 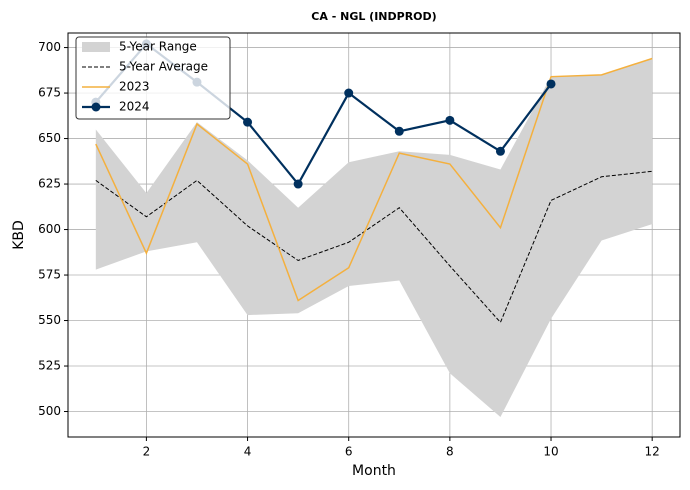 I want to click on y-tick-label: 625, so click(x=49, y=184).